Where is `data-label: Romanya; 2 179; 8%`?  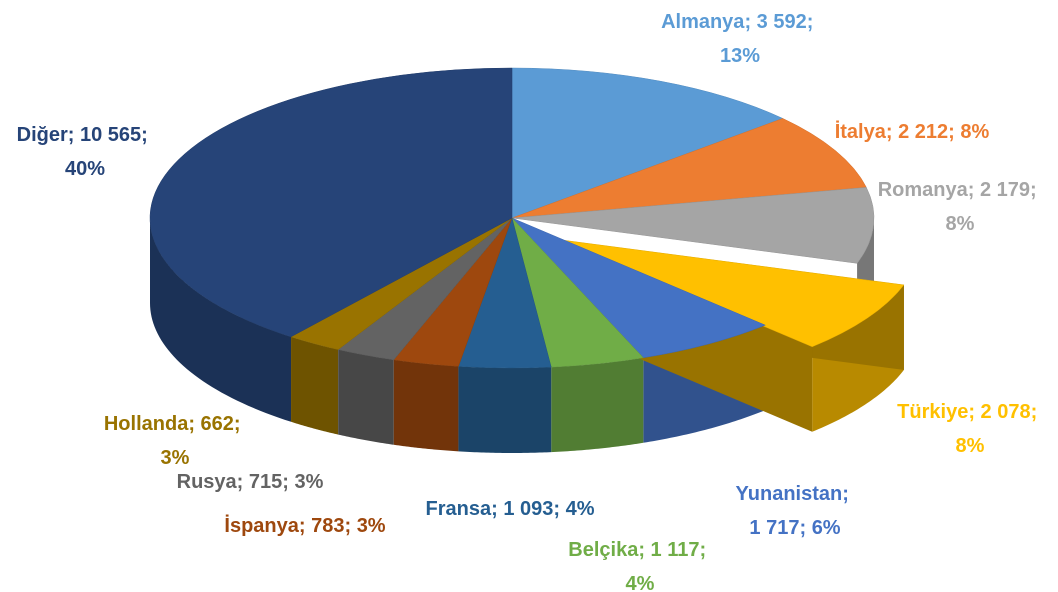 data-label: Romanya; 2 179; 8% is located at coordinates (960, 207).